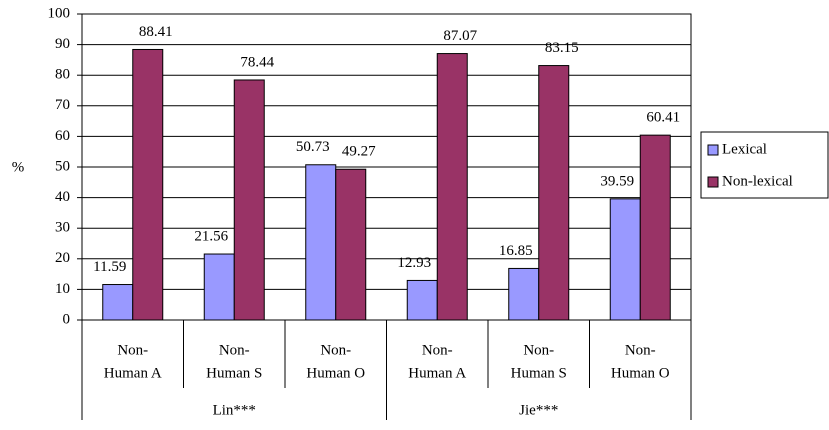 Image resolution: width=829 pixels, height=430 pixels. What do you see at coordinates (62, 258) in the screenshot?
I see `y-tick-label: 20` at bounding box center [62, 258].